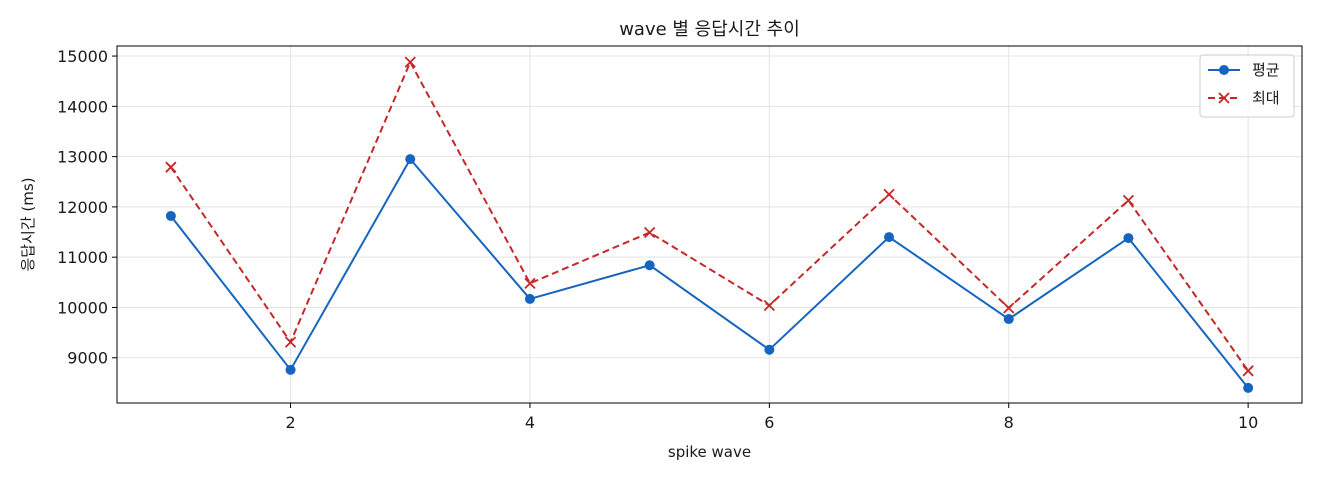 The height and width of the screenshot is (484, 1320). I want to click on y-axis-label: 응답시간 (ms), so click(28, 224).